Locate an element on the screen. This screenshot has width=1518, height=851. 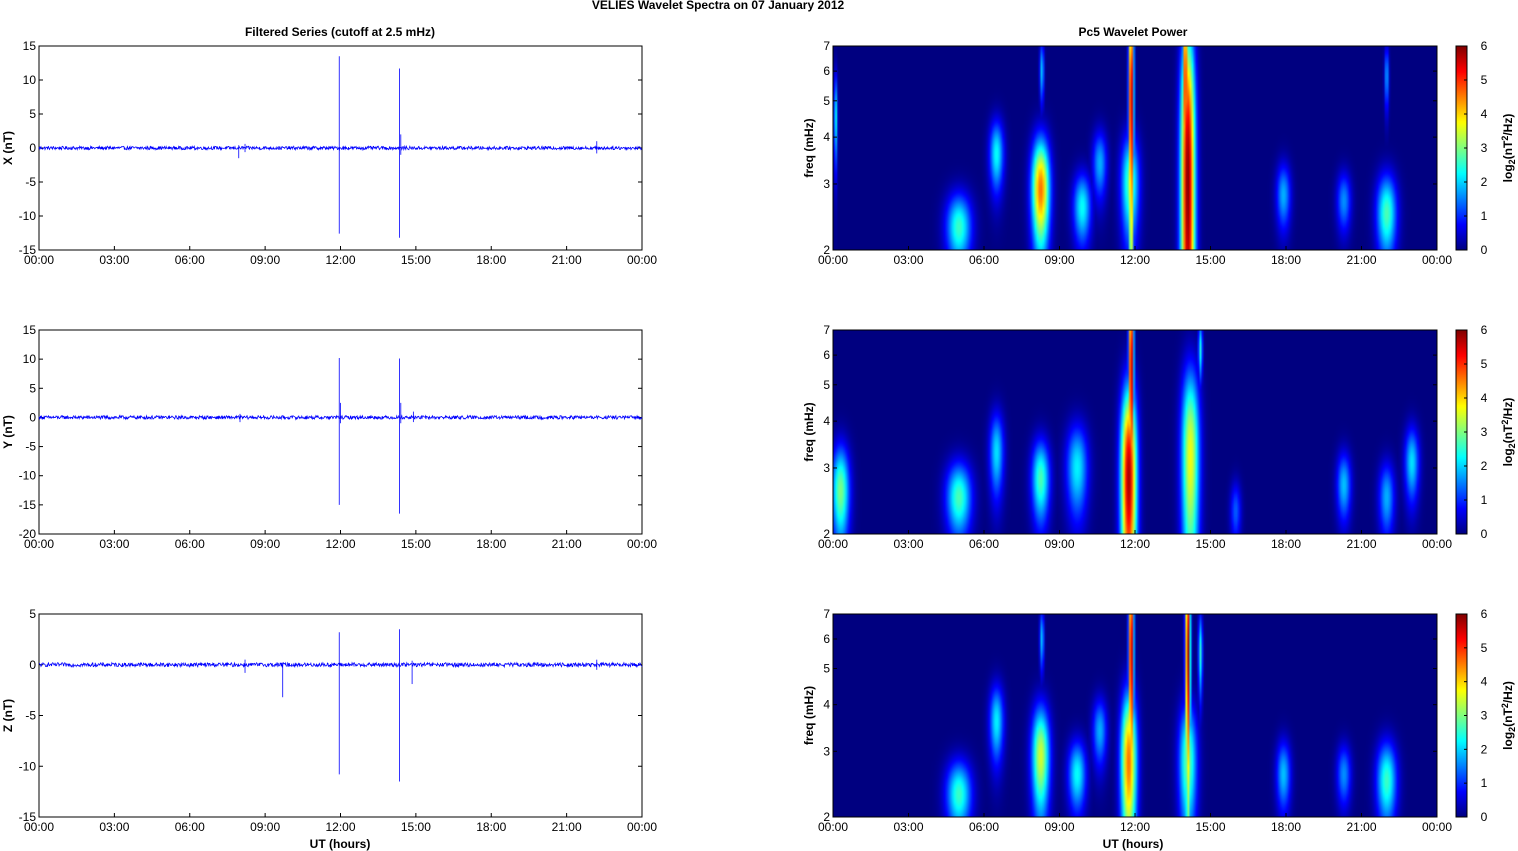
right-column-title: Pc5 Wavelet Power is located at coordinates (1133, 32).